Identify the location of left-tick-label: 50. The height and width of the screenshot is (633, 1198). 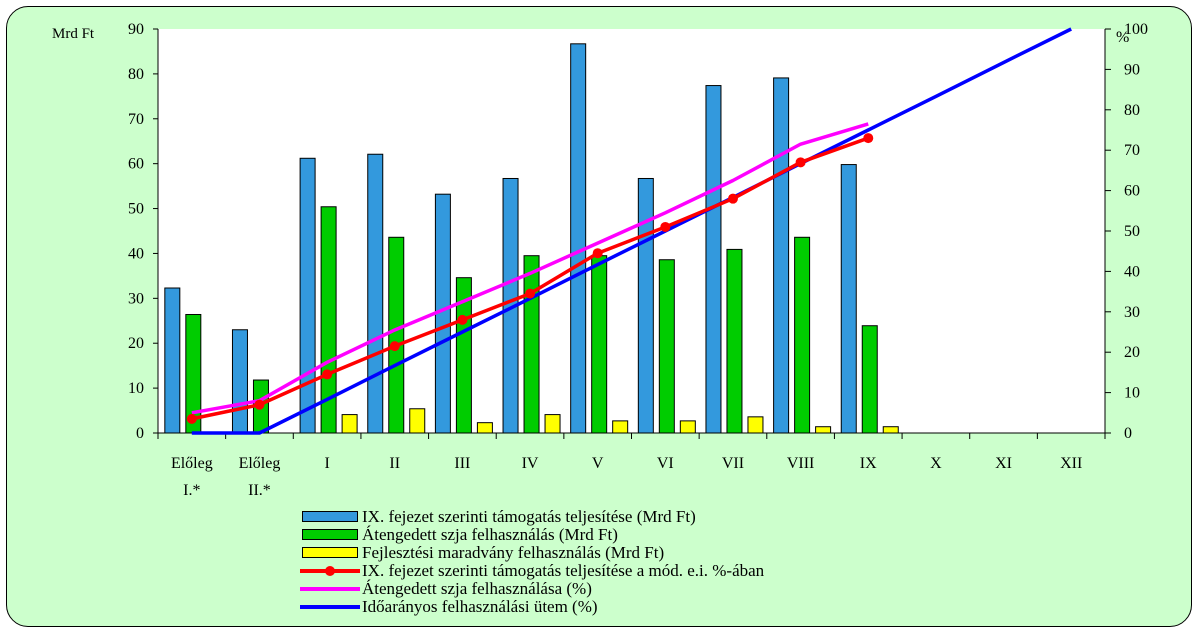
(136, 209).